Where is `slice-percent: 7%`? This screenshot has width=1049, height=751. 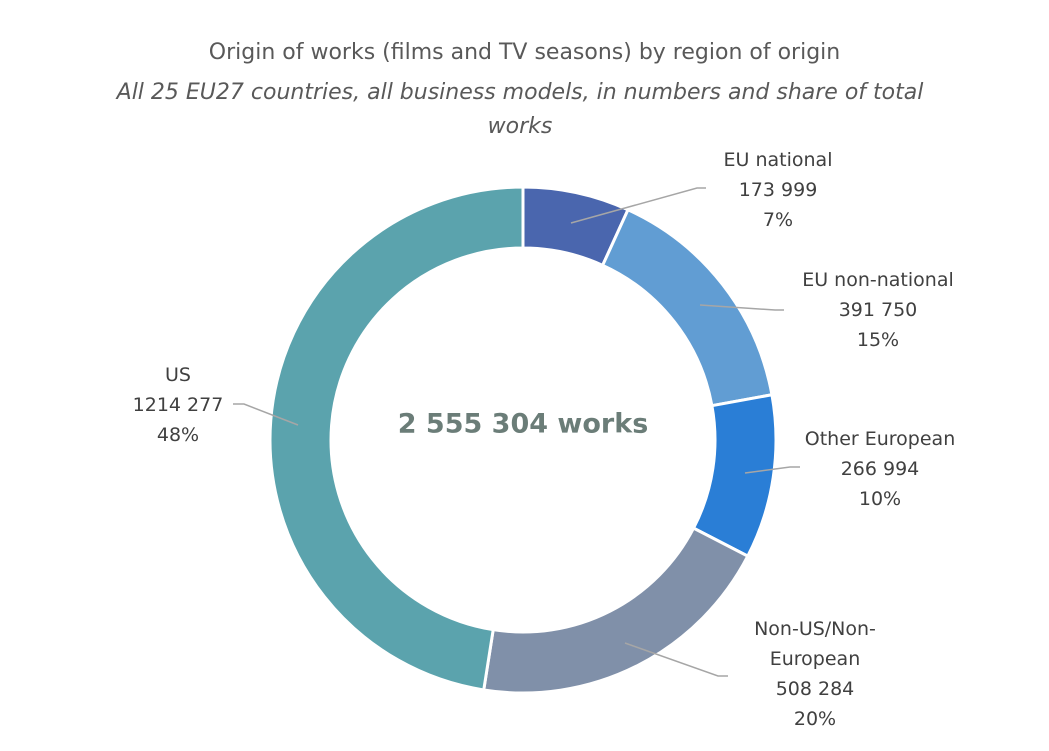
slice-percent: 7% is located at coordinates (778, 220).